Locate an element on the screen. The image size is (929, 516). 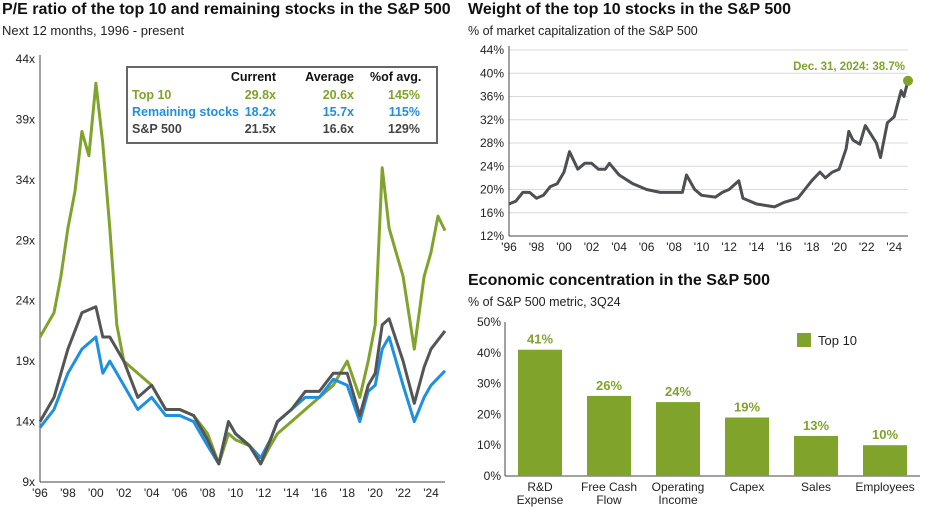
bar-data-label: 19% is located at coordinates (747, 406).